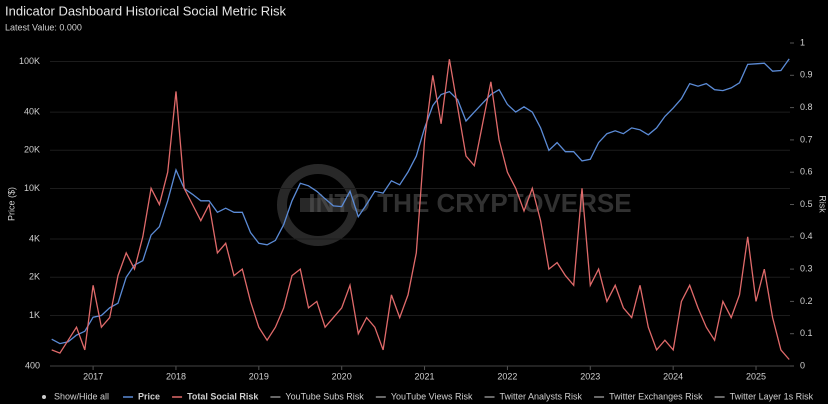  I want to click on y2-tick-label: 0.7, so click(806, 139).